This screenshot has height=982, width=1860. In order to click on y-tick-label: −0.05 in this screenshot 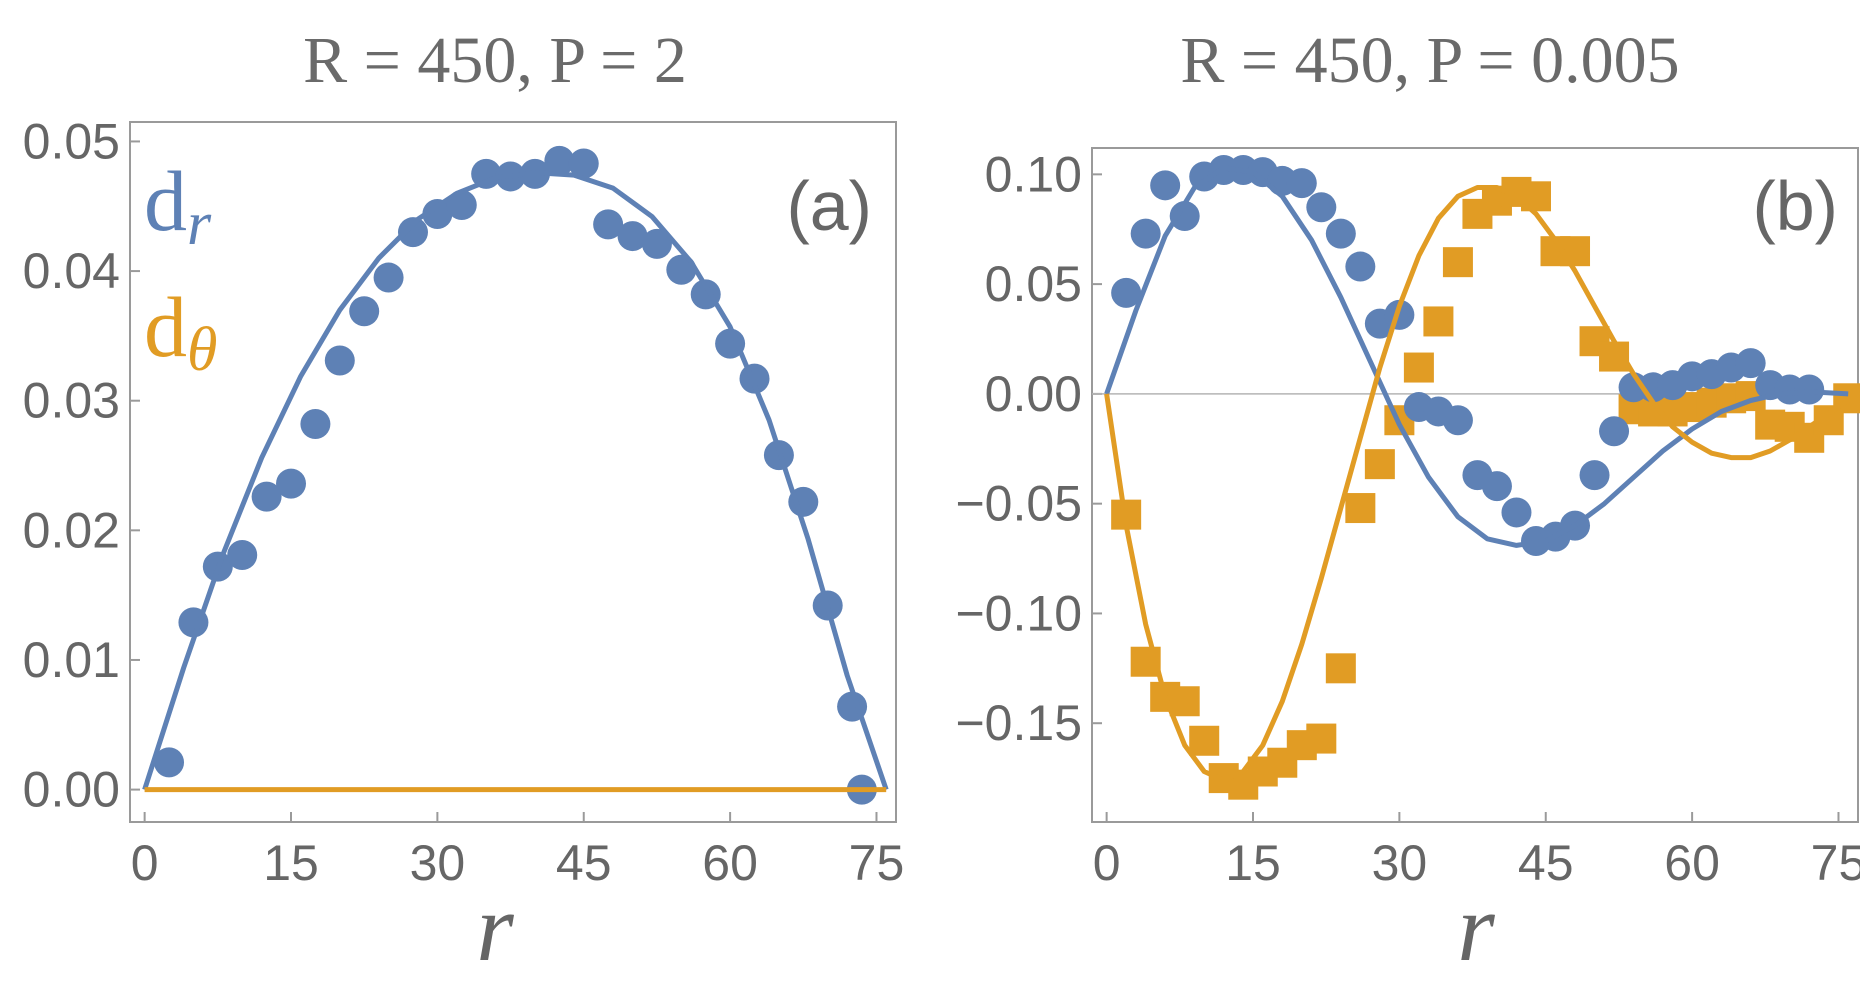, I will do `click(1018, 504)`.